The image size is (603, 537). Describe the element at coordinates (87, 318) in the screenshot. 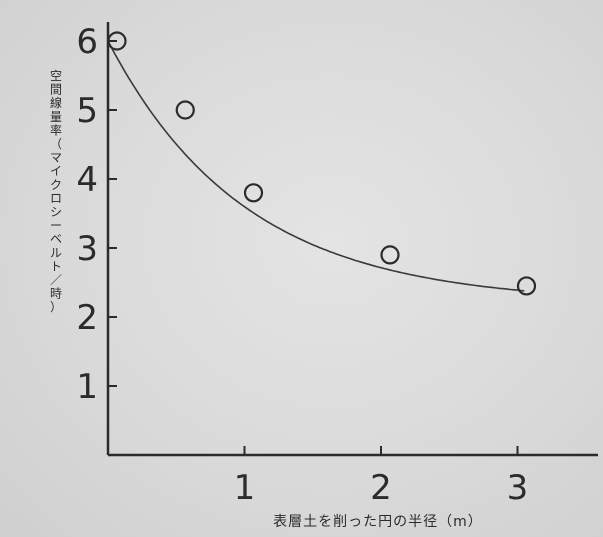

I see `y-tick-label: 2` at that location.